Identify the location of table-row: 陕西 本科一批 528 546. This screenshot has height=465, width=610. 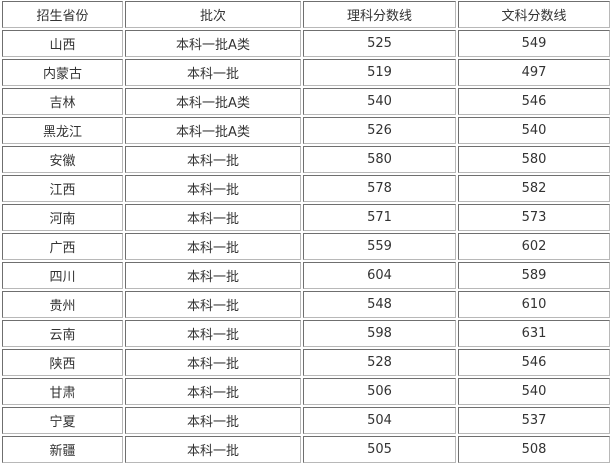
(306, 362).